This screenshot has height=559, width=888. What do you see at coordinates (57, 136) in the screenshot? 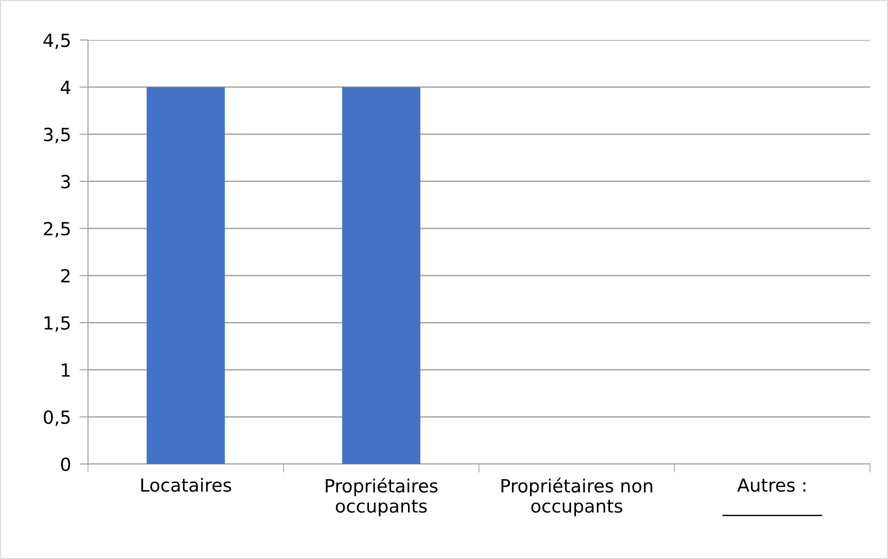
I see `y-tick-label: 3,5` at bounding box center [57, 136].